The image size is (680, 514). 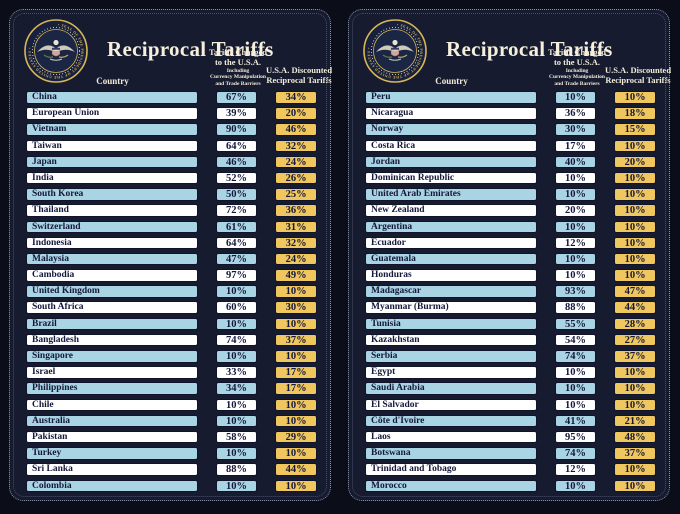 What do you see at coordinates (171, 469) in the screenshot?
I see `table-row: Sri Lanka 88% 44%` at bounding box center [171, 469].